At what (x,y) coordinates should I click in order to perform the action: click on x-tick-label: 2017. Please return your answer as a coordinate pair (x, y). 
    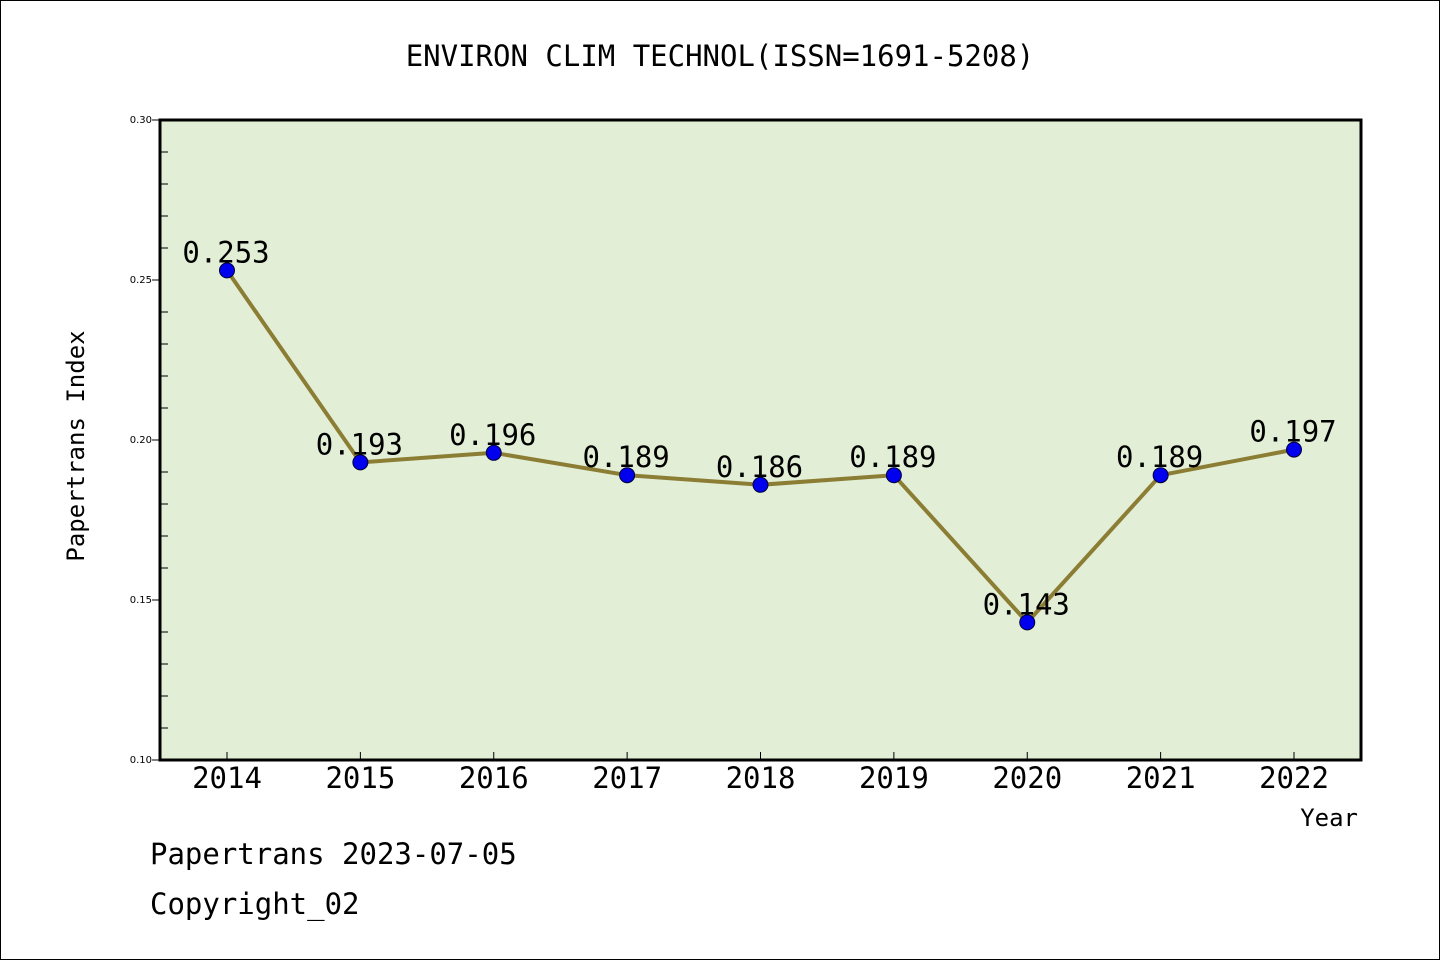
    Looking at the image, I should click on (627, 778).